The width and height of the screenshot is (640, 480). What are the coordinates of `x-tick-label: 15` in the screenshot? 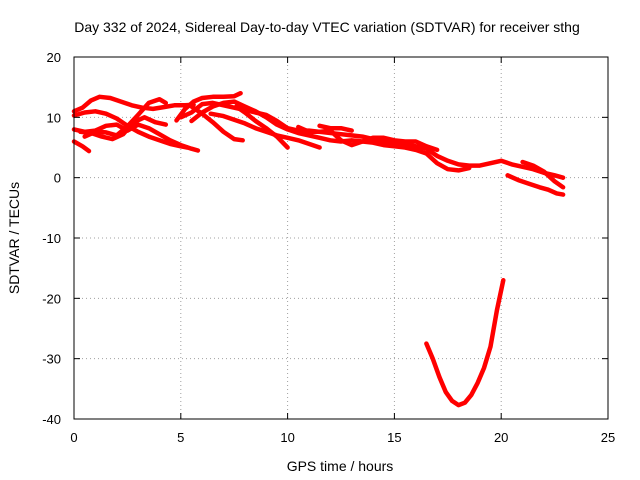 It's located at (394, 437).